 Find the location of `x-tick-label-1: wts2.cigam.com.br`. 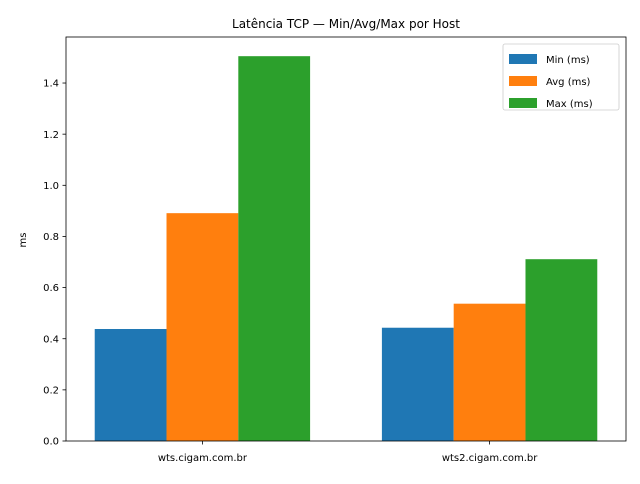

x-tick-label-1: wts2.cigam.com.br is located at coordinates (490, 458).